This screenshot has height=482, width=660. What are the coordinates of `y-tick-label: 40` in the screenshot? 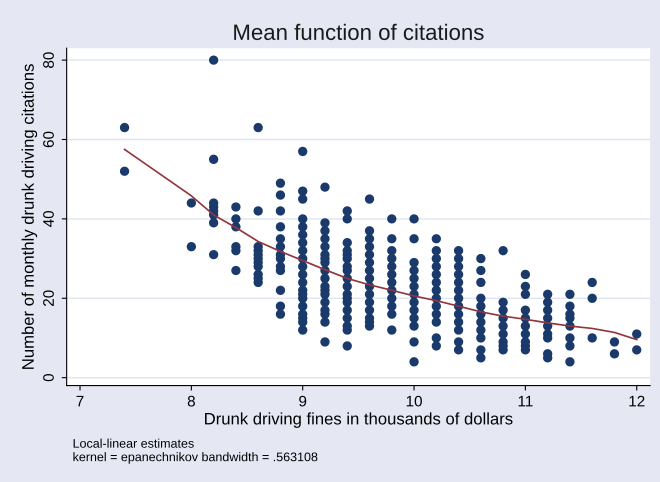 It's located at (48, 219).